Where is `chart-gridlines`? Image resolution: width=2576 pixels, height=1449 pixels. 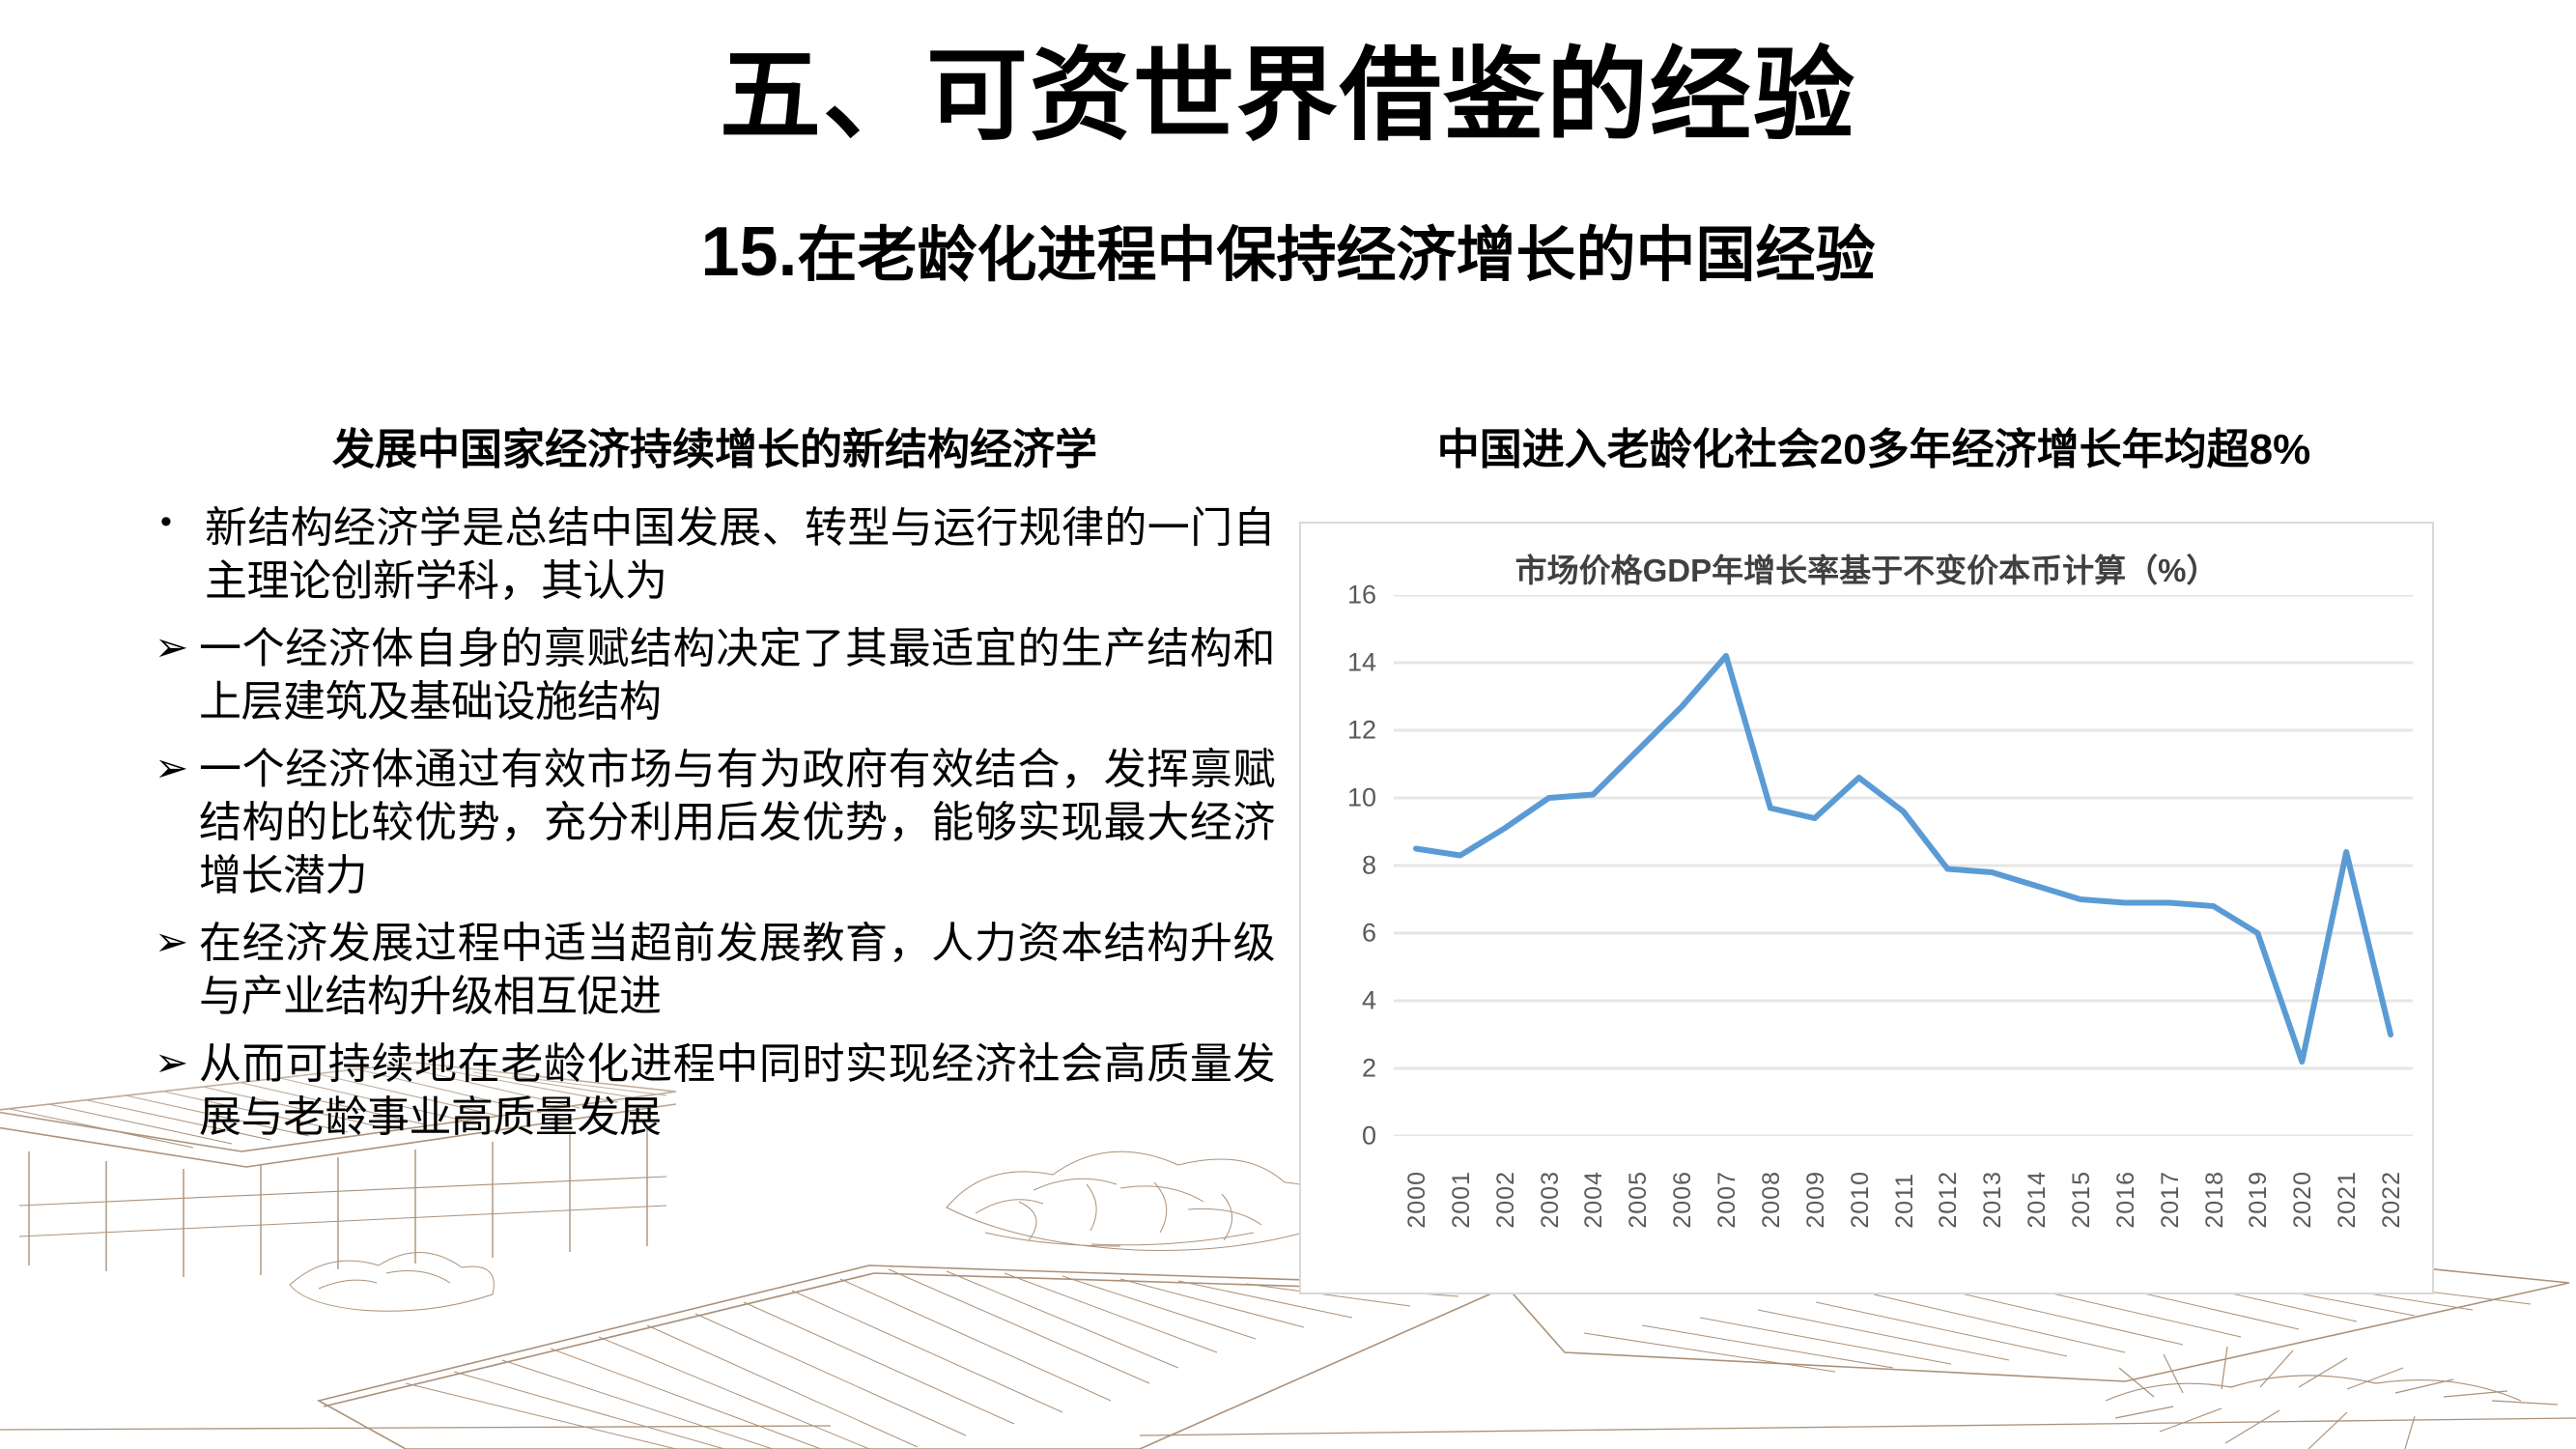
chart-gridlines is located at coordinates (1903, 865).